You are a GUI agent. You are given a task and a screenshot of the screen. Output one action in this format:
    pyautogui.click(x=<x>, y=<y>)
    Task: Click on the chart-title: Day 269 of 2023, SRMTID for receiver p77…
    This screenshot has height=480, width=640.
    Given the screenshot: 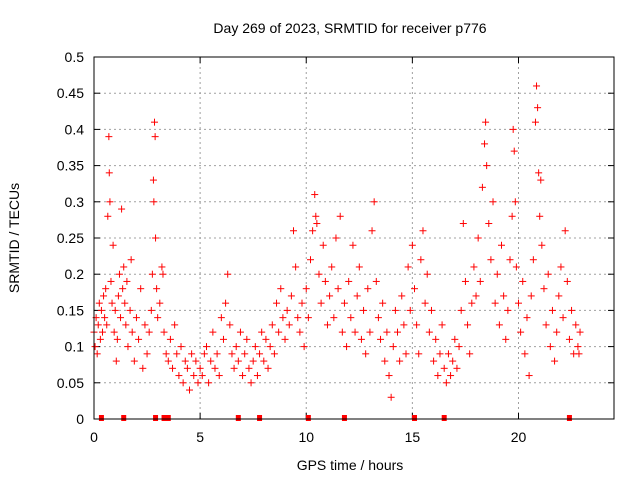 What is the action you would take?
    pyautogui.click(x=349, y=28)
    